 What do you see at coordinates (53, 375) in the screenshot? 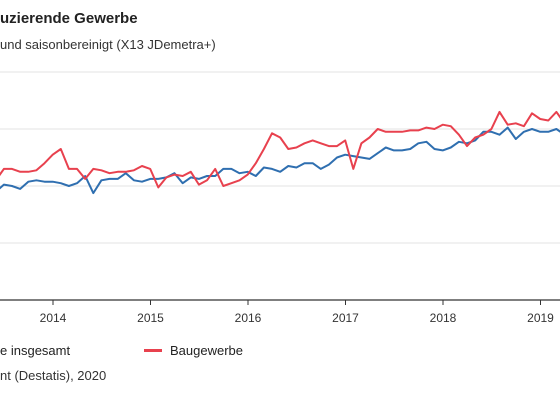
I see `source-note: nt (Destatis), 2020` at bounding box center [53, 375].